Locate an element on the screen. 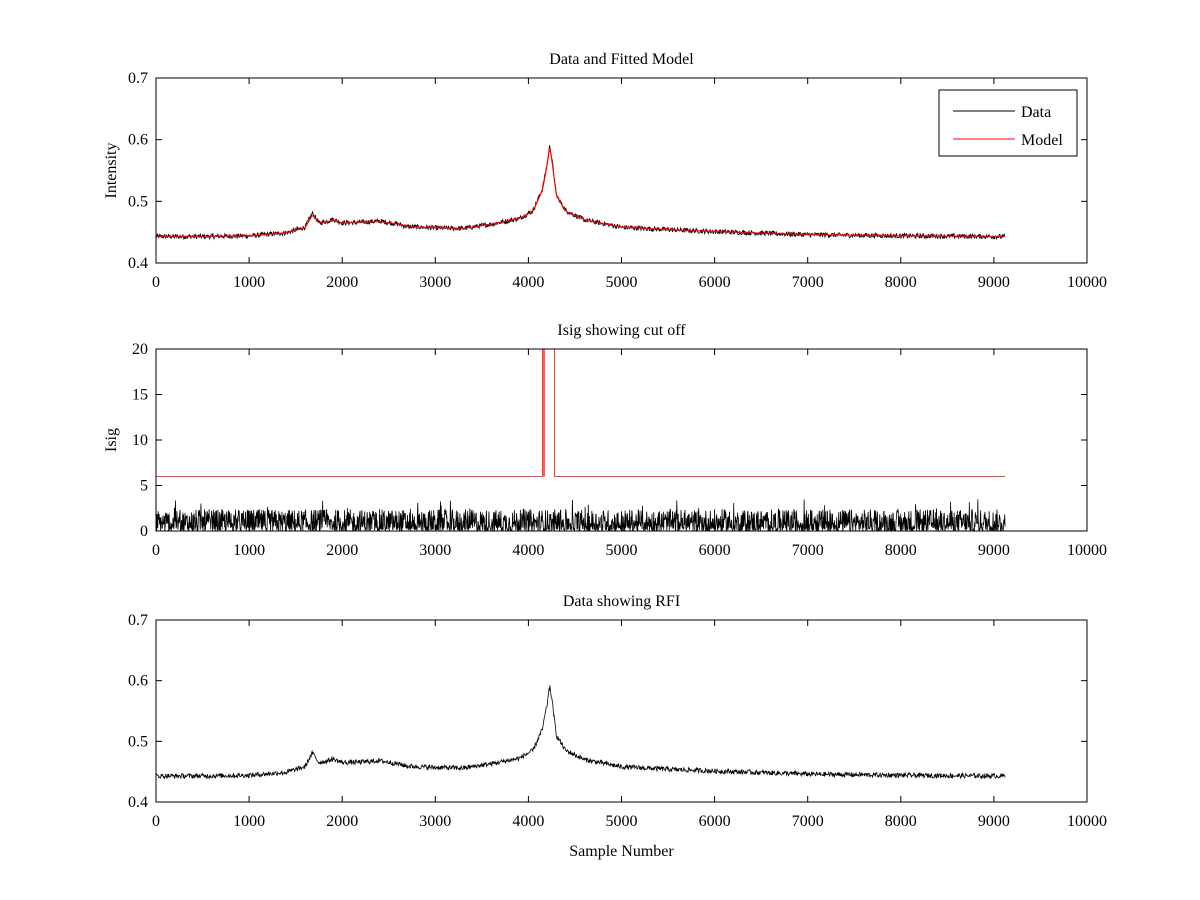 The height and width of the screenshot is (900, 1200). y-tick-label: 15 is located at coordinates (140, 395).